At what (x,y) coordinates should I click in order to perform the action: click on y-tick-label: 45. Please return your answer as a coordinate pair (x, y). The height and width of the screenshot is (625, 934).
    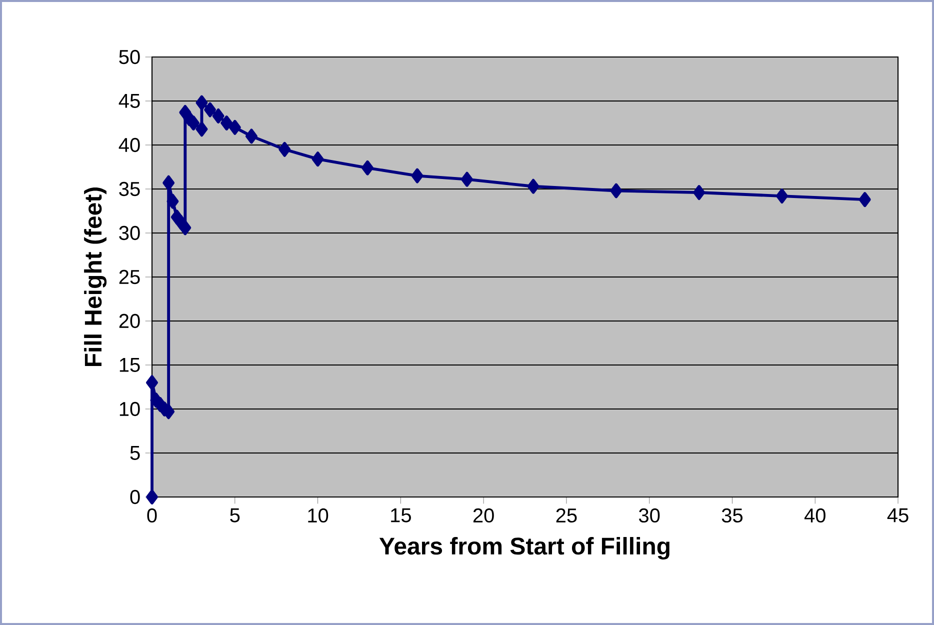
    Looking at the image, I should click on (129, 101).